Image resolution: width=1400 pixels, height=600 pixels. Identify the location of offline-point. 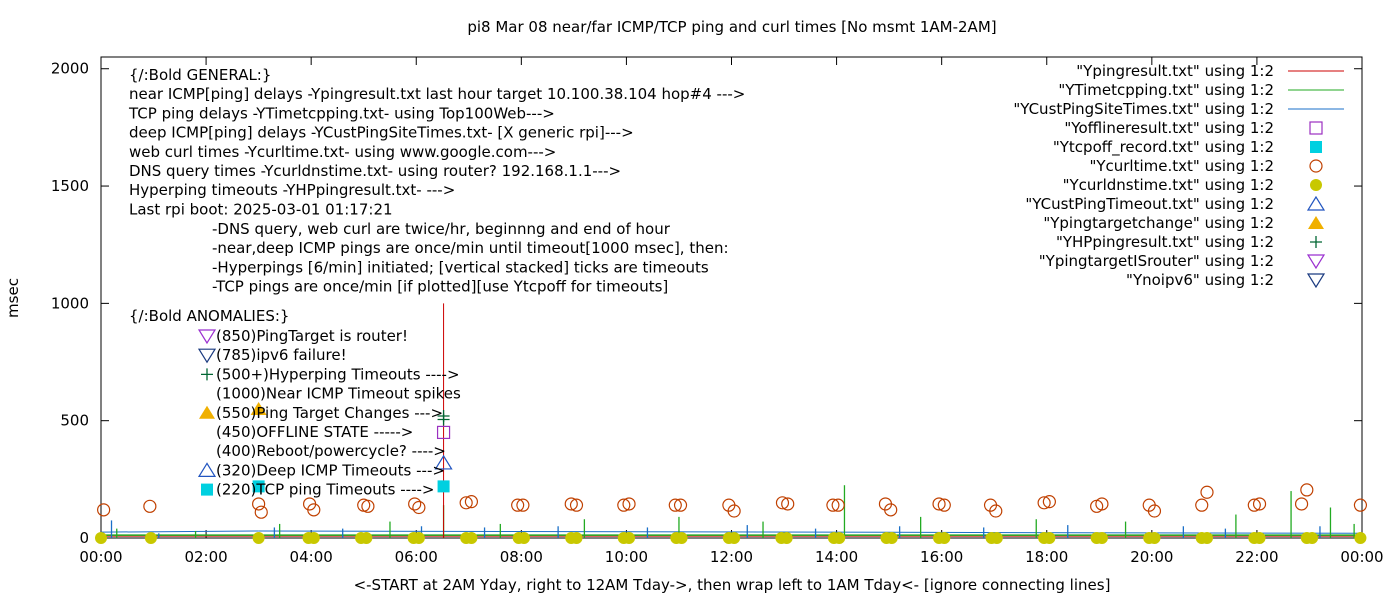
(443, 432).